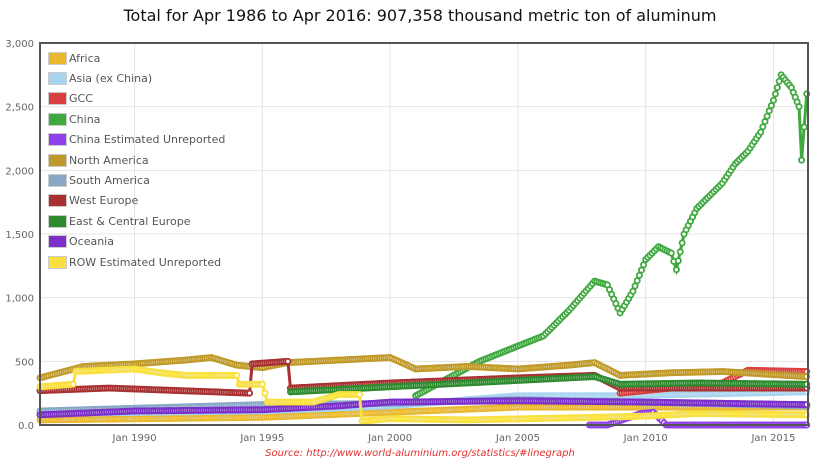 The width and height of the screenshot is (840, 464). I want to click on legend-label: Africa, so click(85, 58).